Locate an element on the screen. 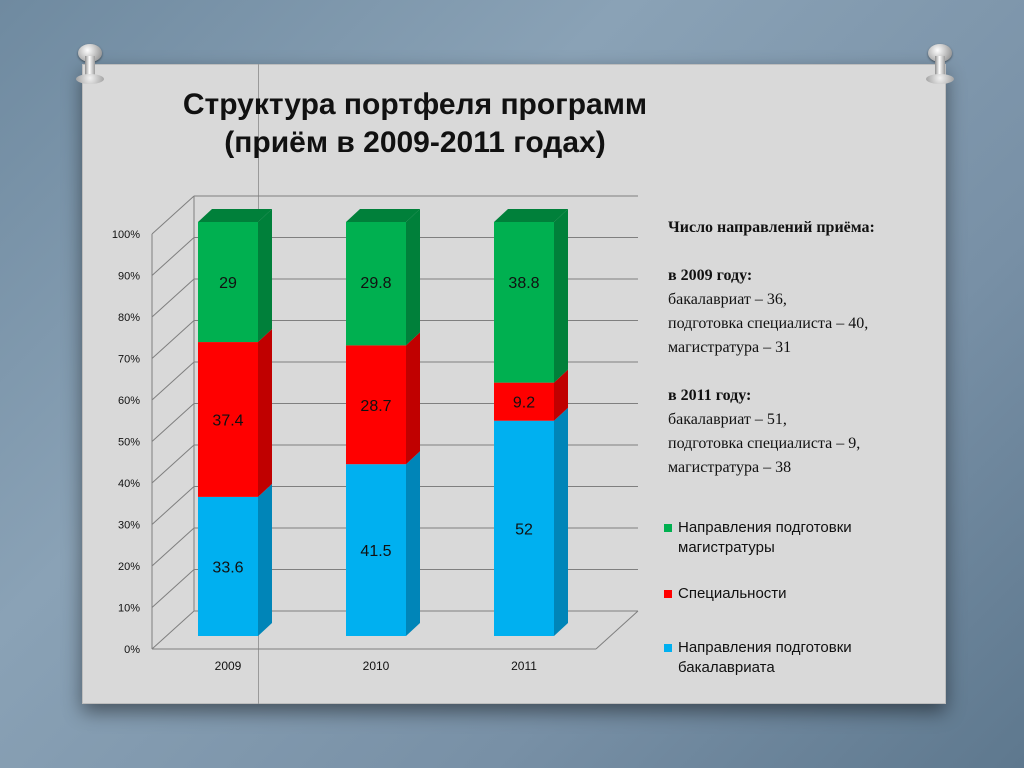 This screenshot has width=1024, height=768. y-tick-label: 90% is located at coordinates (129, 277).